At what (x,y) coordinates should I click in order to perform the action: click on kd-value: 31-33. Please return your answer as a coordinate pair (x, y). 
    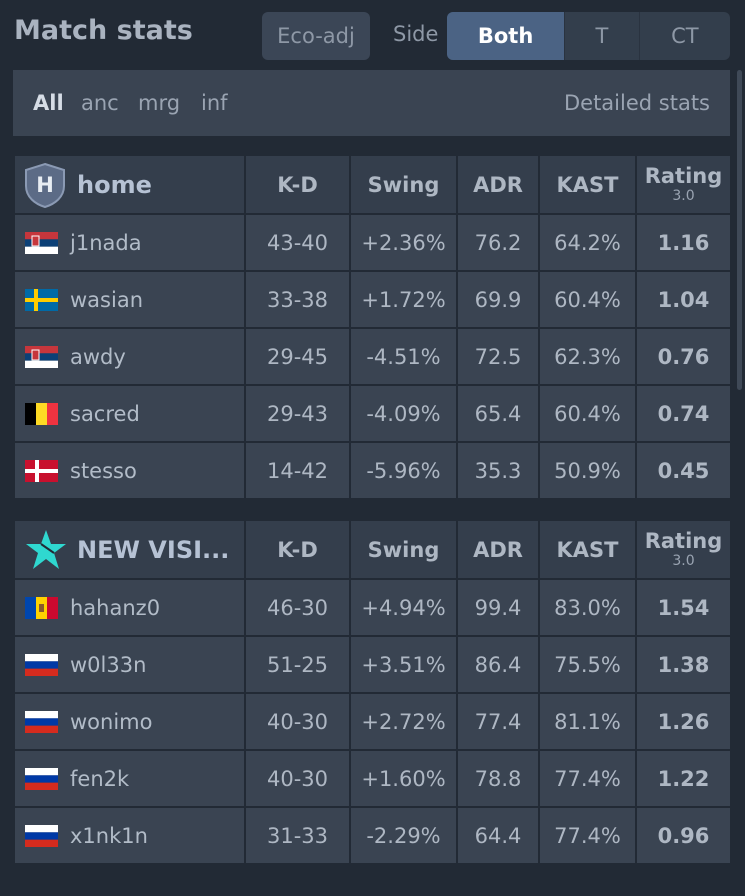
    Looking at the image, I should click on (297, 835).